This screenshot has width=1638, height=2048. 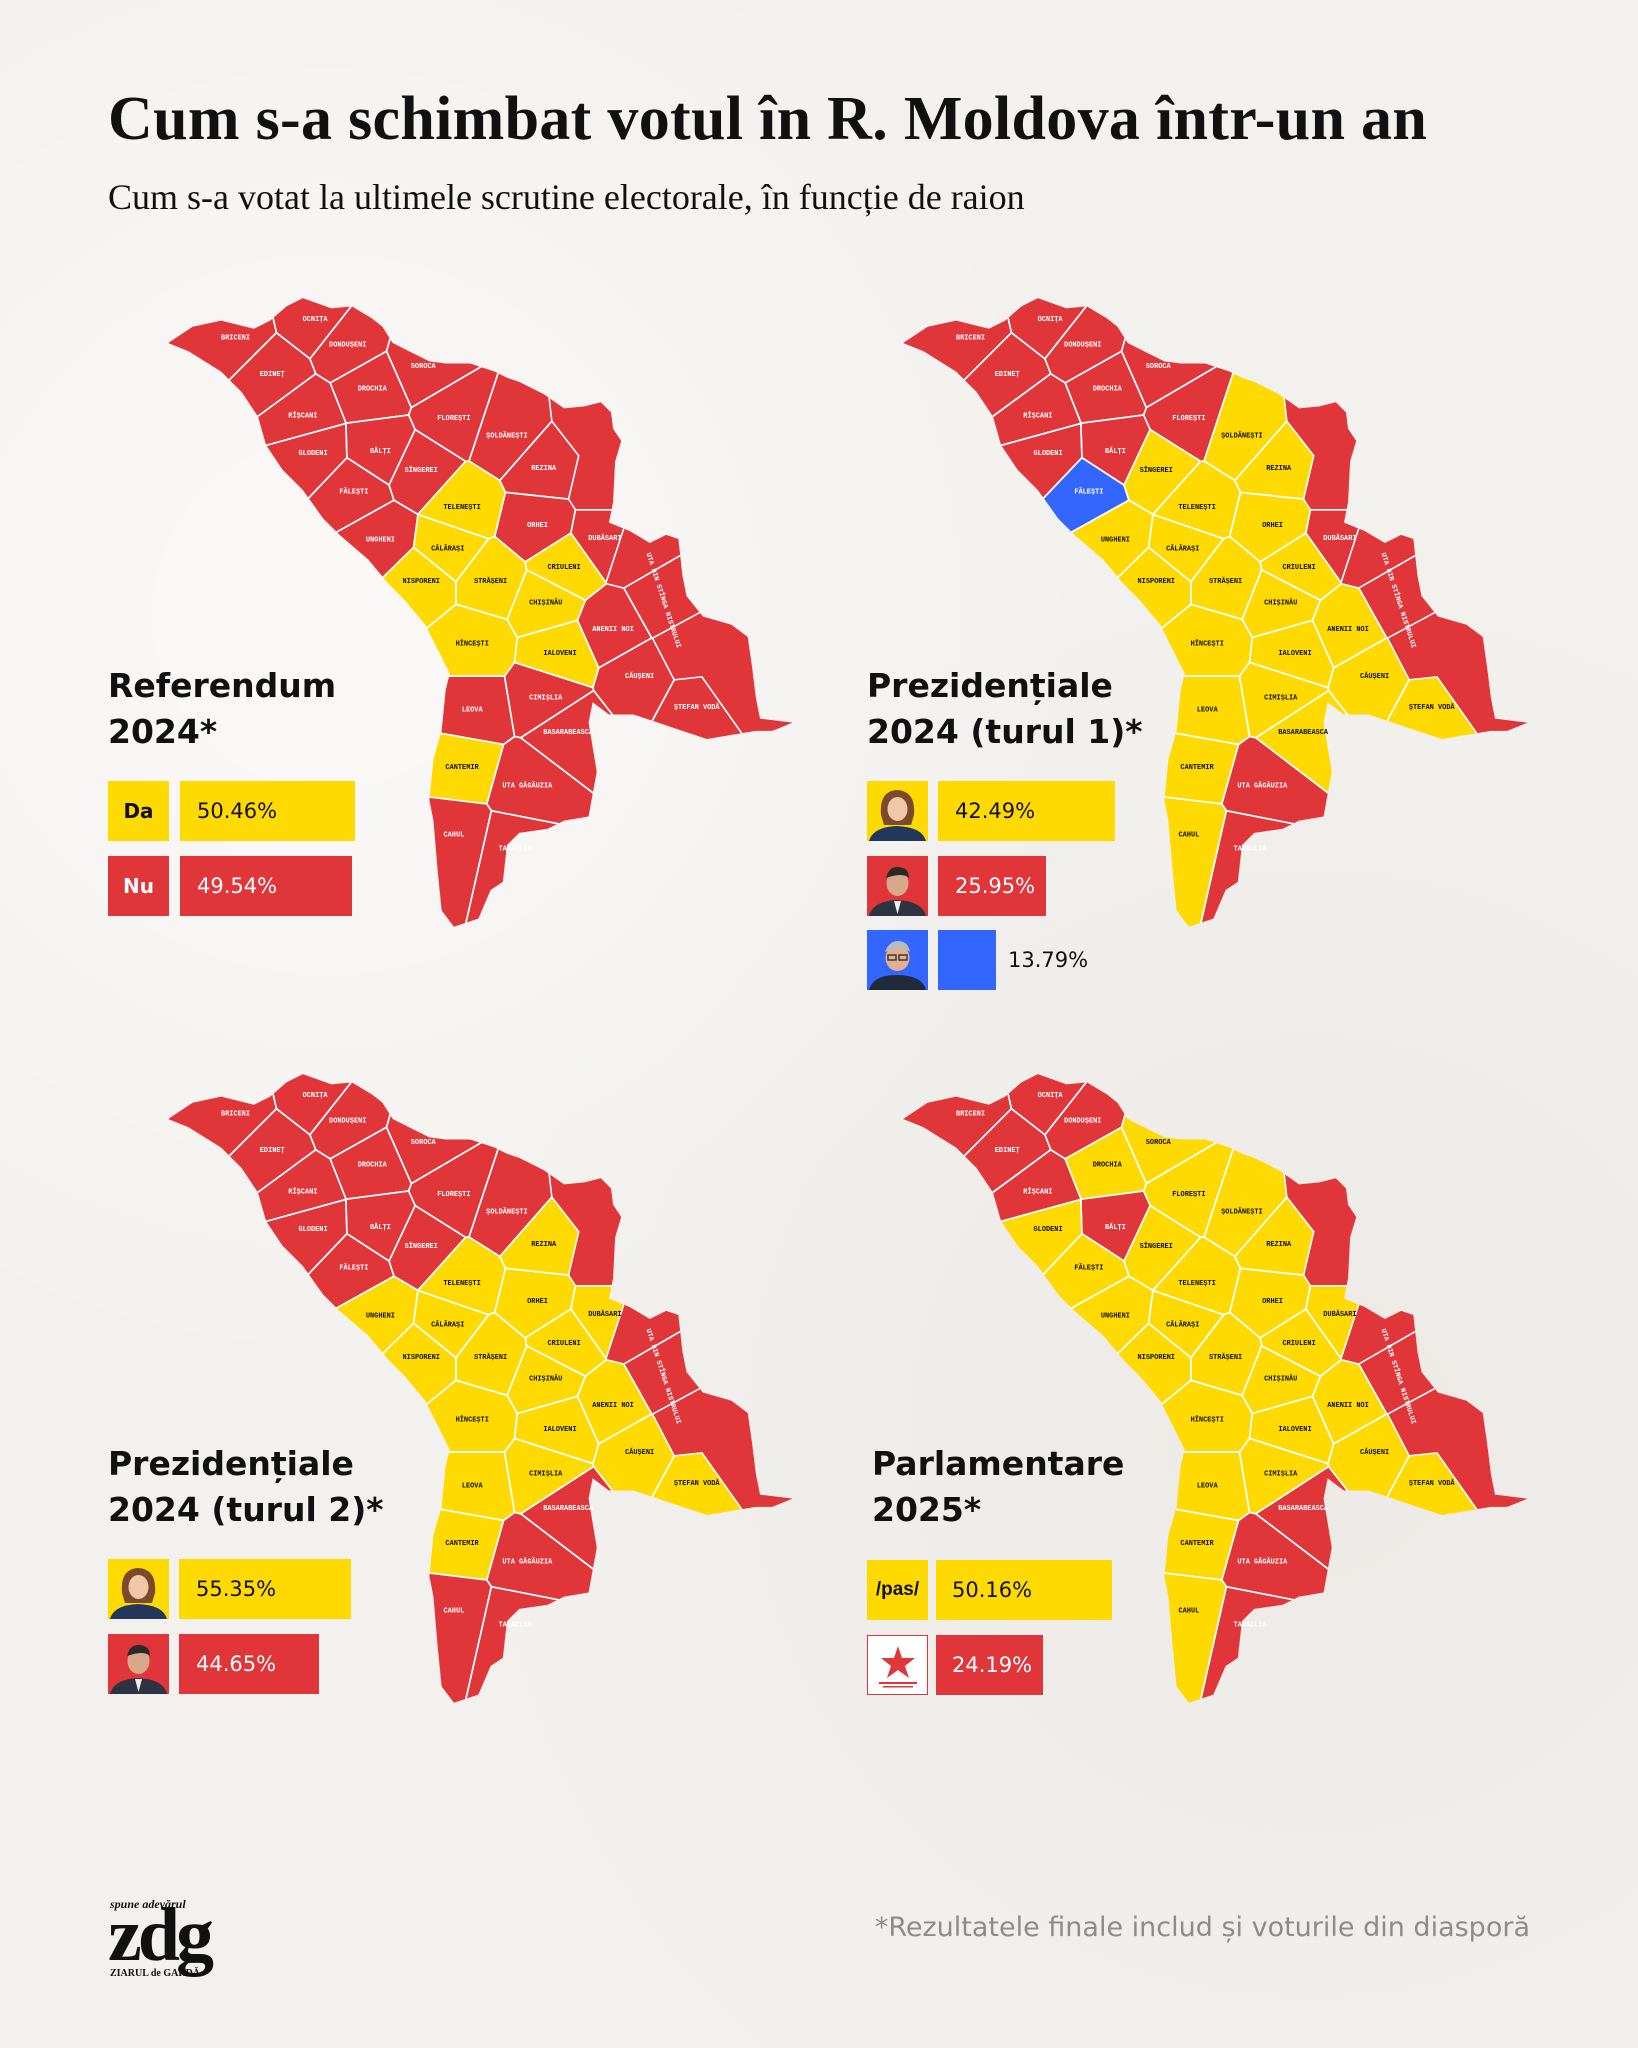 I want to click on result-value: 24.19%, so click(x=992, y=1665).